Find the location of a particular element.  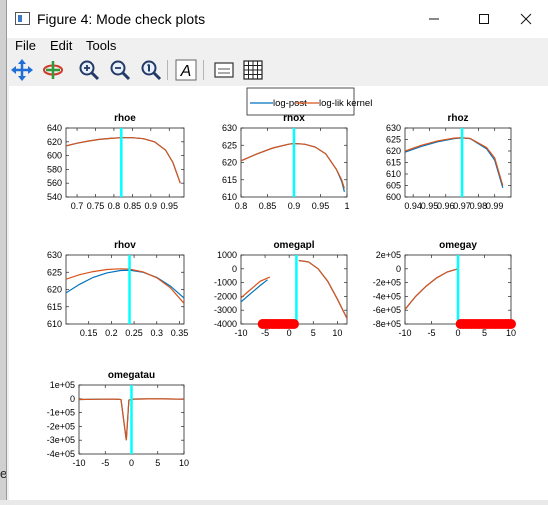

desktop-edge-text: e is located at coordinates (4, 473).